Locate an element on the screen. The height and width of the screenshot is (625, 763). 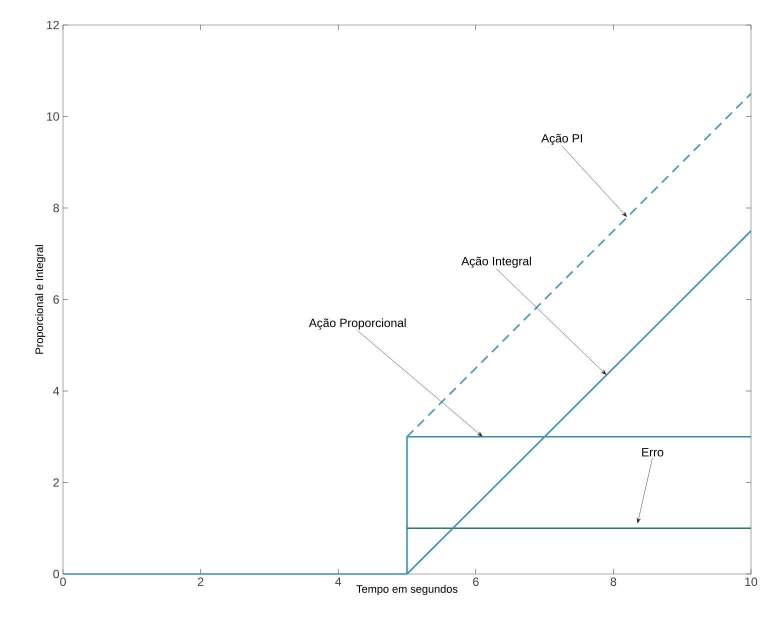
y-tick-label: 12 is located at coordinates (53, 25).